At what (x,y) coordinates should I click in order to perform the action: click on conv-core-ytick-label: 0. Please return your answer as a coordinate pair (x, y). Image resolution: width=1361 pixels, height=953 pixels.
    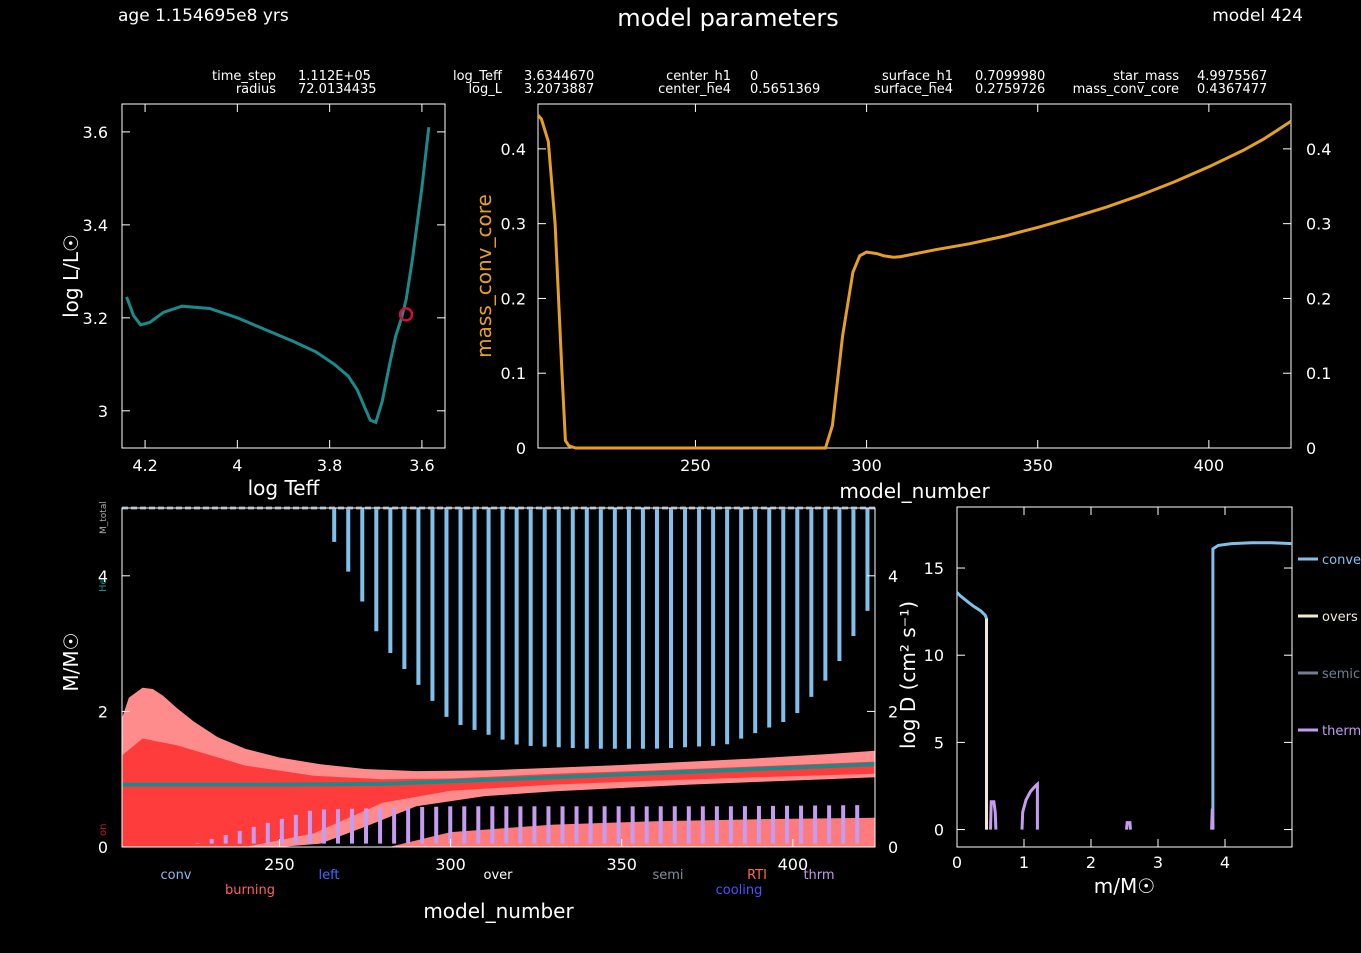
    Looking at the image, I should click on (521, 448).